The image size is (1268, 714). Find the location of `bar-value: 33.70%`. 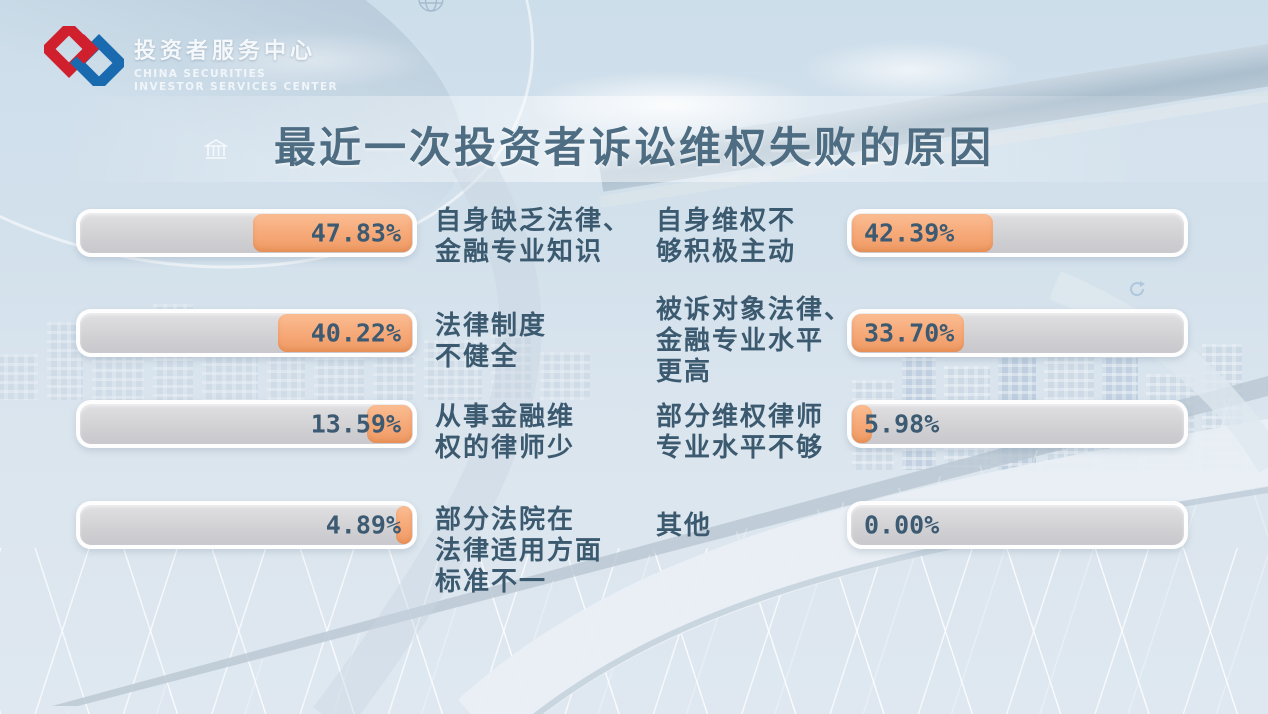

bar-value: 33.70% is located at coordinates (909, 333).